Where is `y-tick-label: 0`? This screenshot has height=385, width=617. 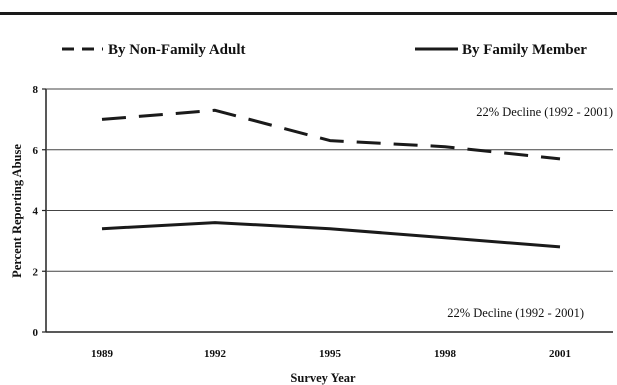 y-tick-label: 0 is located at coordinates (36, 333).